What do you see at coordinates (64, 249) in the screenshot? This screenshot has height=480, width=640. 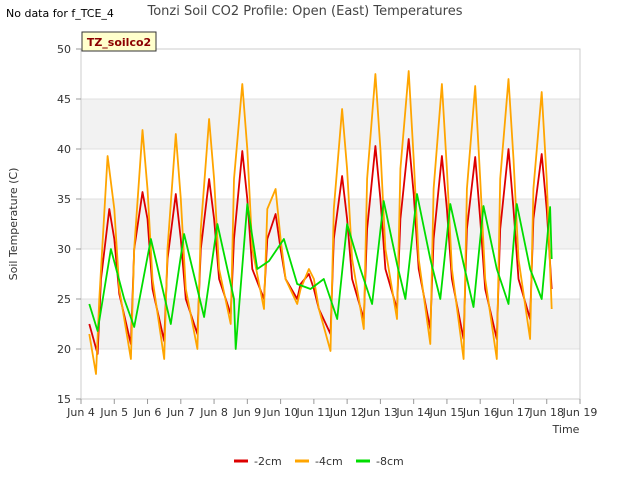 I see `y-tick-label: 30` at bounding box center [64, 249].